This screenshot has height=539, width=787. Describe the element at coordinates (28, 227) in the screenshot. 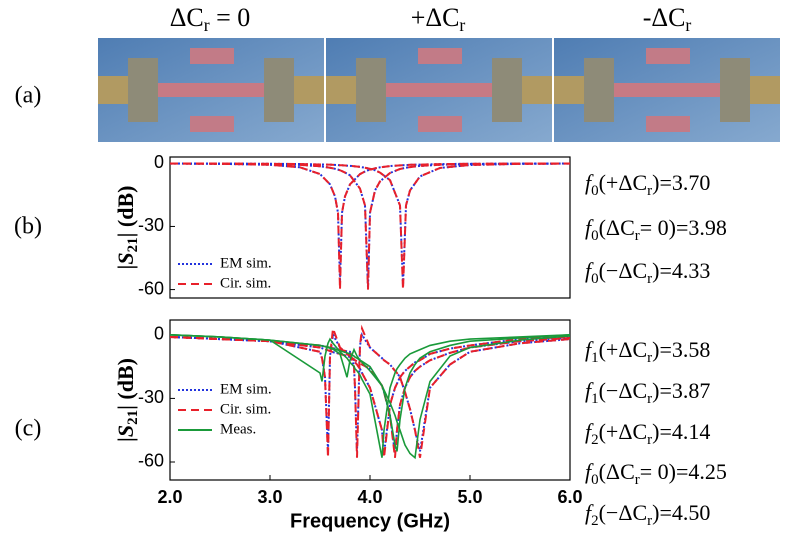

I see `panel-label: (b)` at that location.